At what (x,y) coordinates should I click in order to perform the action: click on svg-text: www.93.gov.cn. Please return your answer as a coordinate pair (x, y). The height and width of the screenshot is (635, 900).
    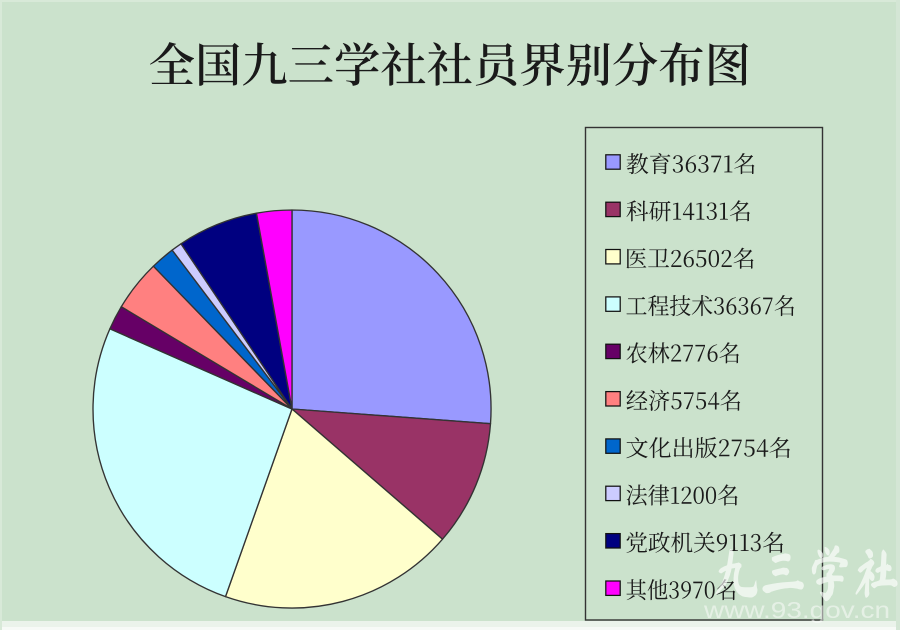
    Looking at the image, I should click on (796, 610).